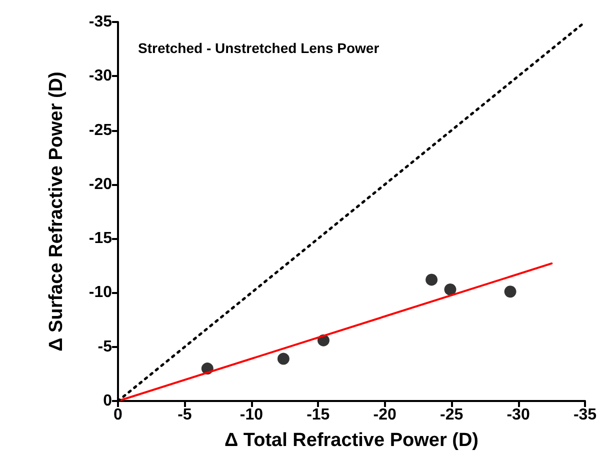 This screenshot has height=473, width=604. What do you see at coordinates (100, 184) in the screenshot?
I see `y-tick-label: -20` at bounding box center [100, 184].